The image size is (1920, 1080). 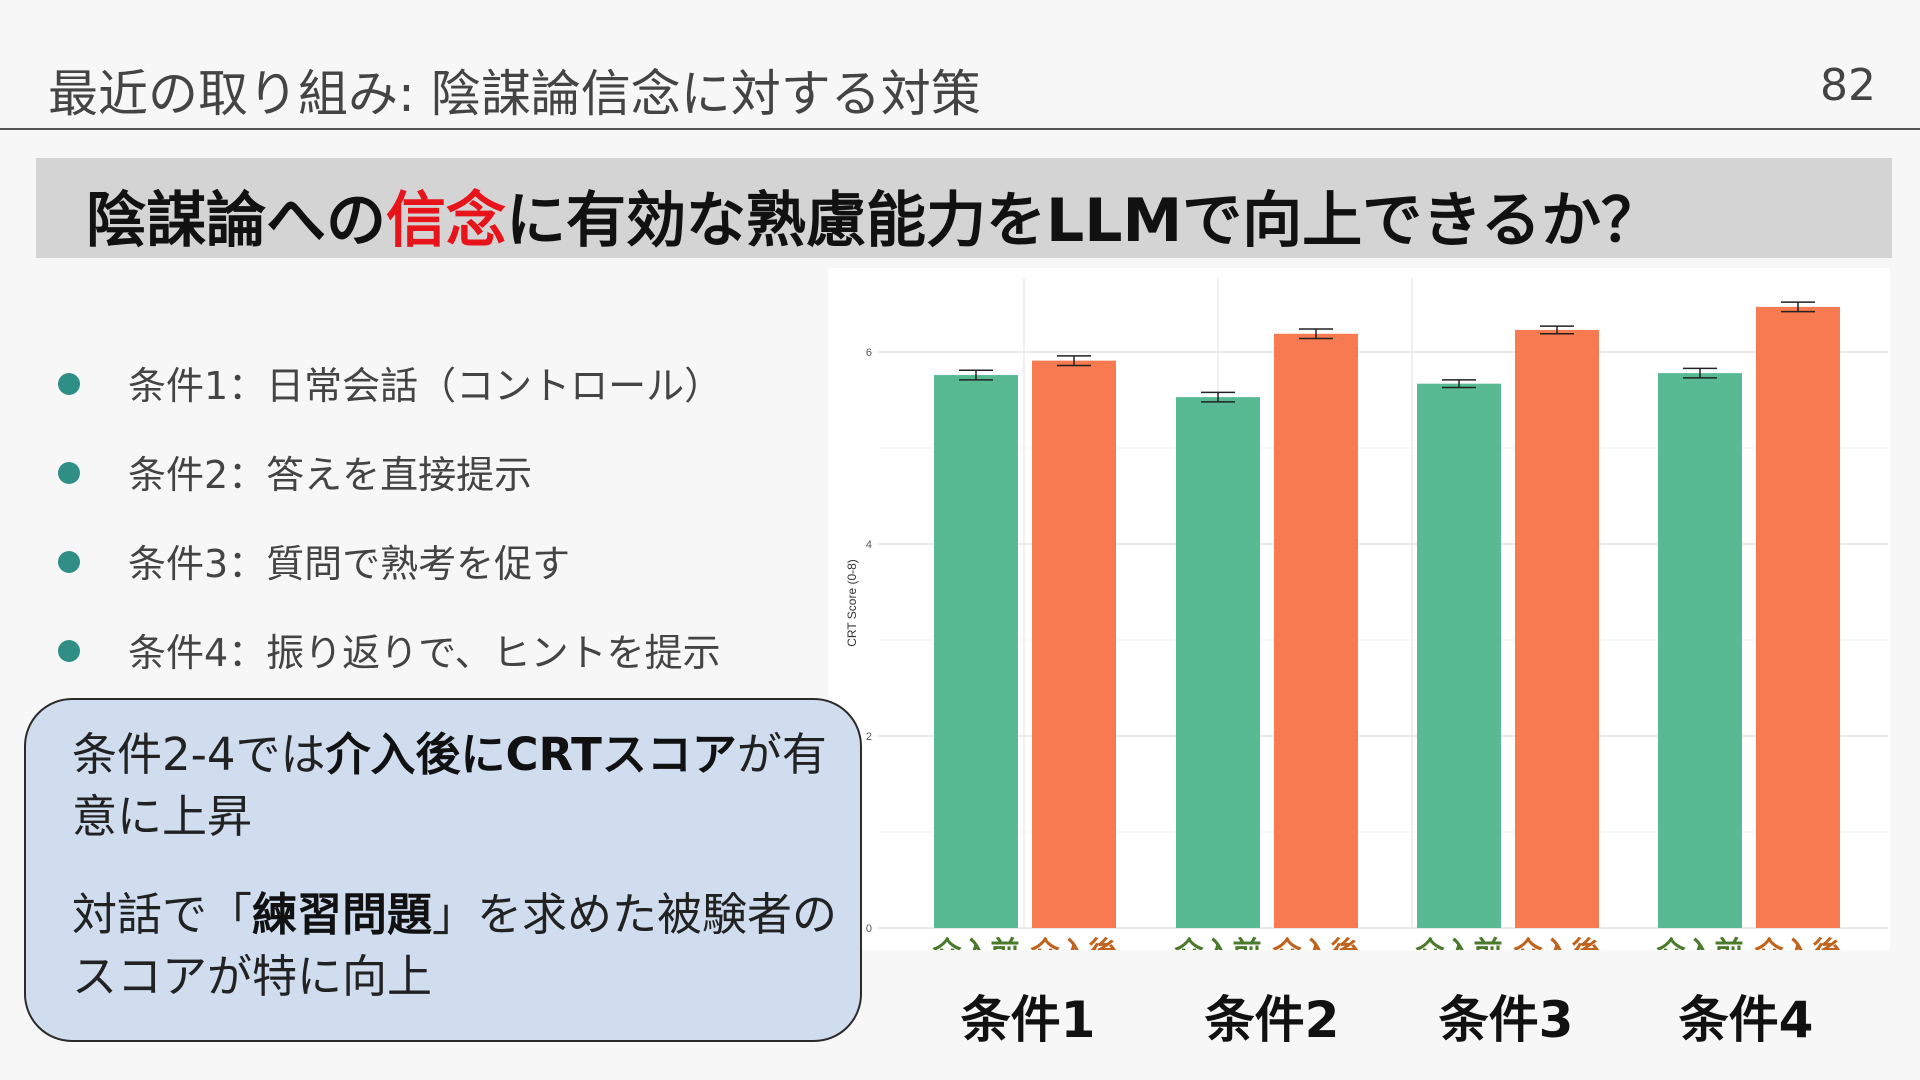 What do you see at coordinates (162, 914) in the screenshot?
I see `callout-text: 対話で「` at bounding box center [162, 914].